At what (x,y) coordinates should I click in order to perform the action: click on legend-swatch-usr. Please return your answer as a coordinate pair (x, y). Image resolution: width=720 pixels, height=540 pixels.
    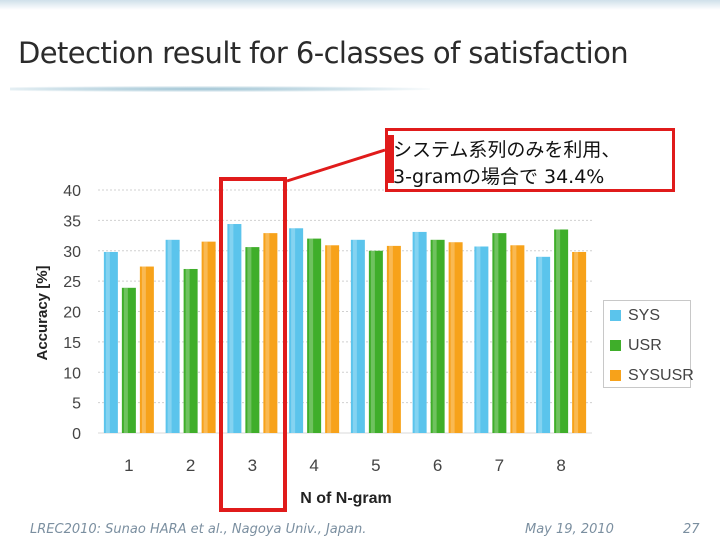
    Looking at the image, I should click on (615, 346).